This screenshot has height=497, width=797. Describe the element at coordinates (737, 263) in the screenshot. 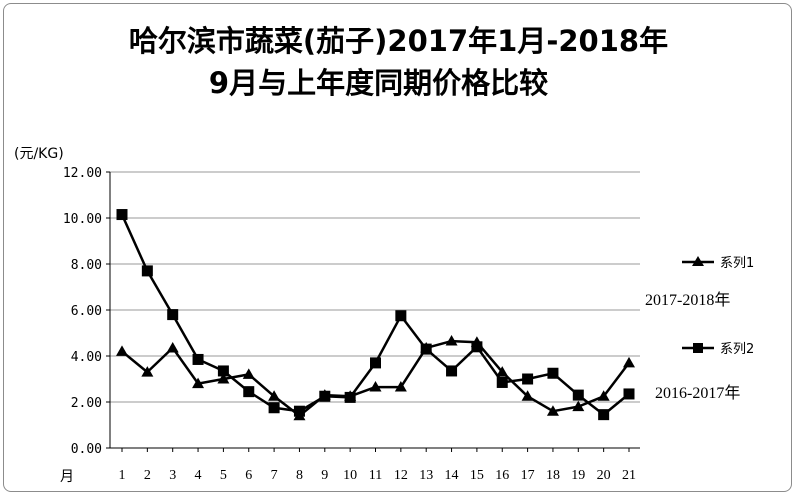

I see `legend-label-series-1: 系列1` at that location.